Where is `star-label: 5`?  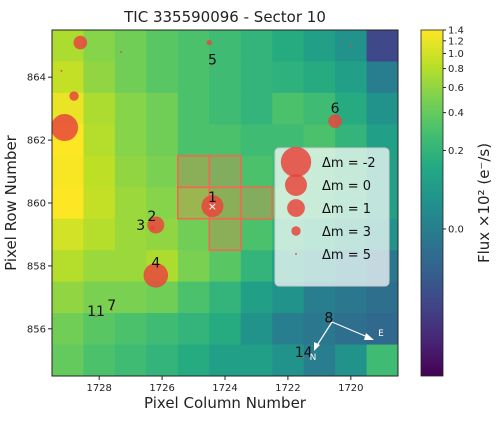
star-label: 5 is located at coordinates (212, 61).